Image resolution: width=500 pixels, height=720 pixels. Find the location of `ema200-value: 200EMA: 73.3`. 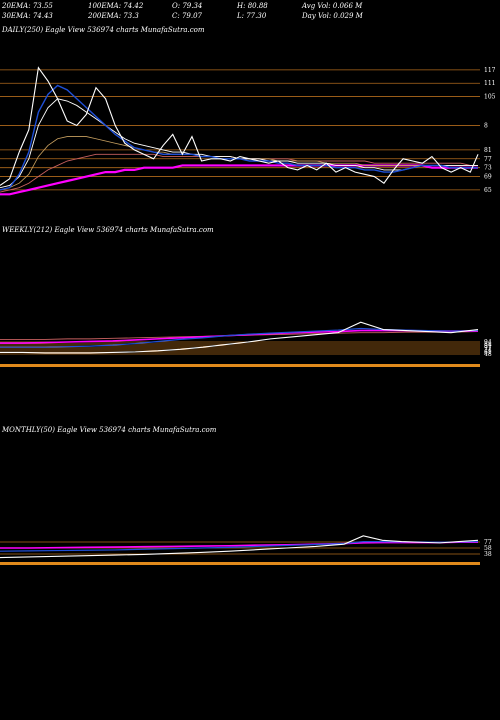

ema200-value: 200EMA: 73.3 is located at coordinates (113, 16).